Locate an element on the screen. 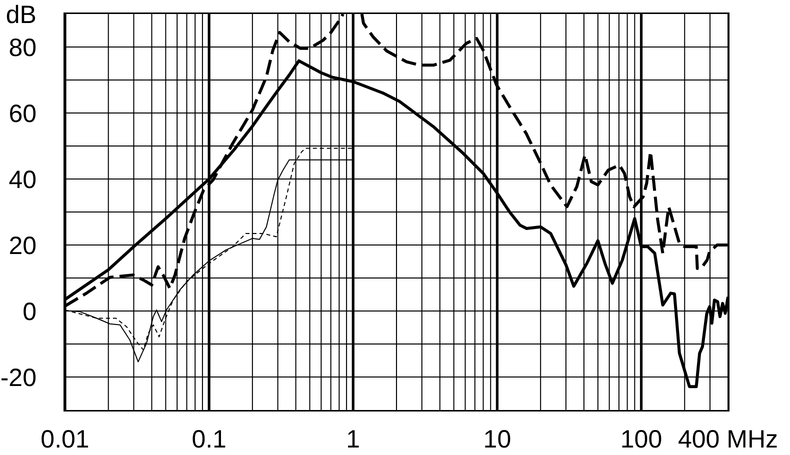 This screenshot has width=790, height=455. y-tick-label: 60 is located at coordinates (22, 114).